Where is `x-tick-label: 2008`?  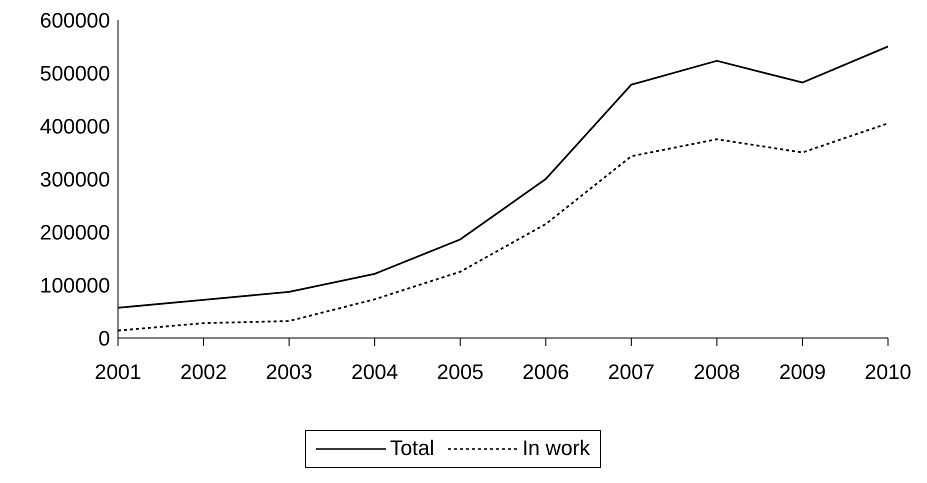
x-tick-label: 2008 is located at coordinates (717, 372).